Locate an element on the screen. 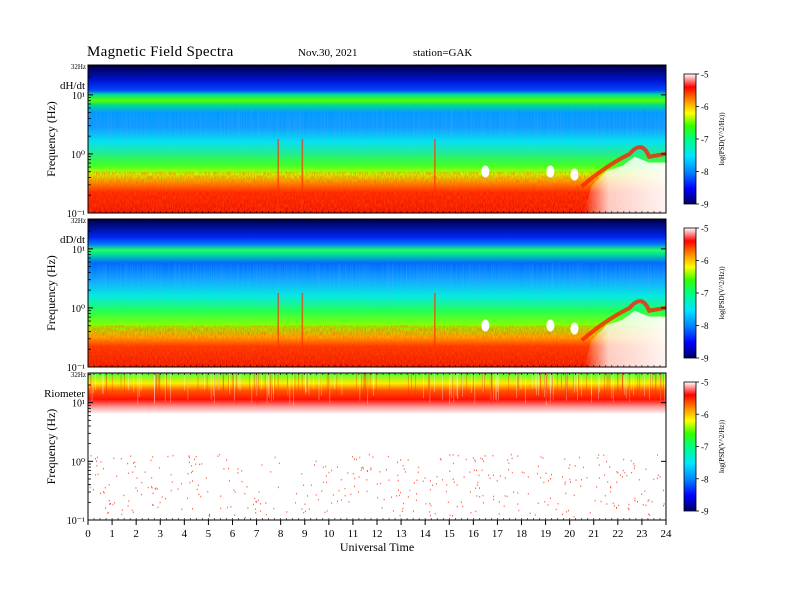 The width and height of the screenshot is (792, 612). x-tick-label: 7 is located at coordinates (257, 534).